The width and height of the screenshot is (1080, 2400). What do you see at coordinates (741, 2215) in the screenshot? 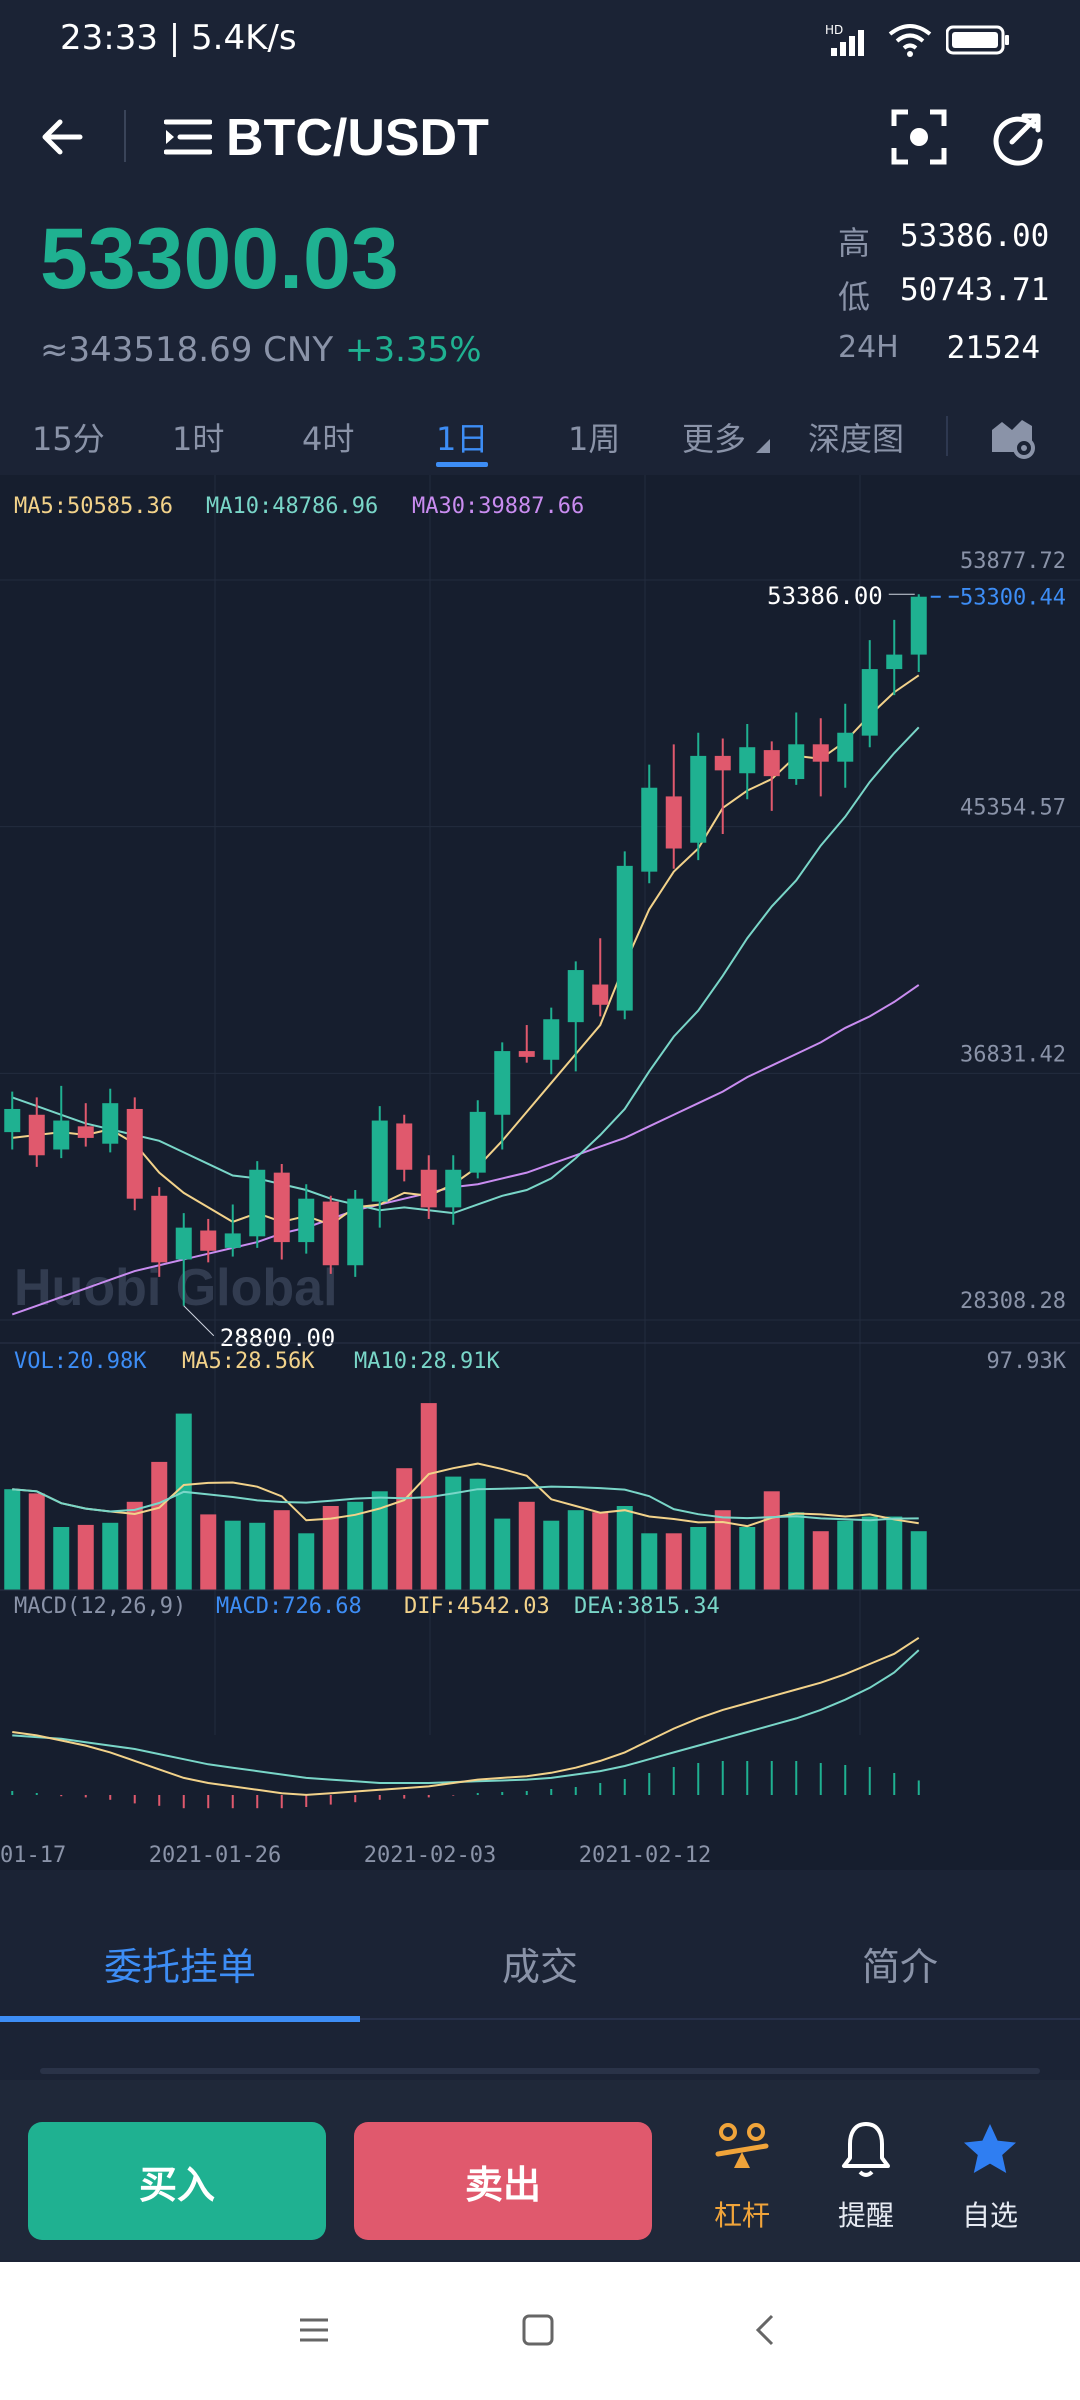
I see `leverage-label: 杠杆` at bounding box center [741, 2215].